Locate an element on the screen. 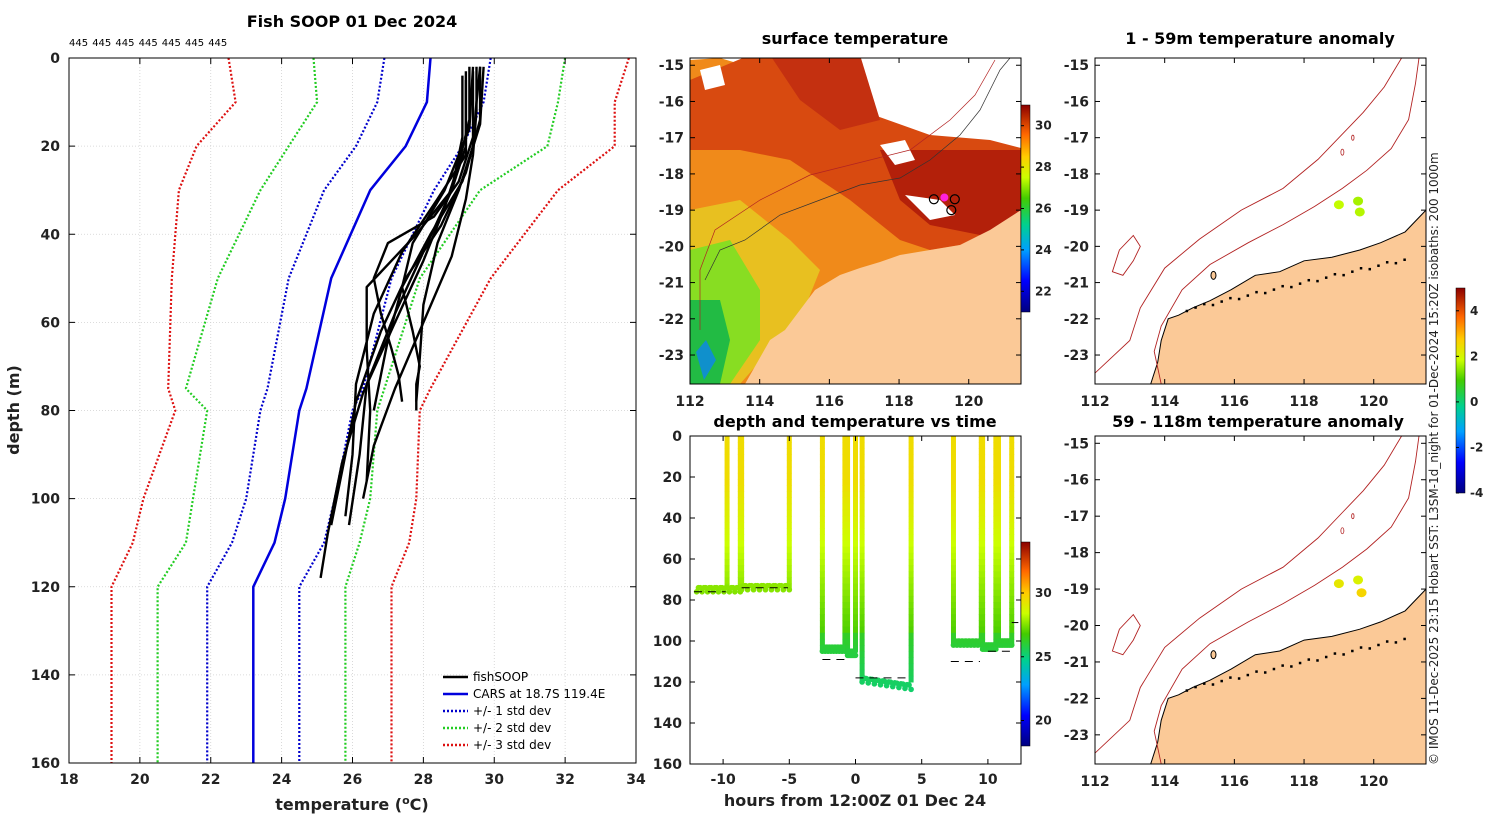  anomaly-shallow-y-ticks: -15 -16 -17 -18 -19 -20 -21 -22 -23 is located at coordinates (1245, 211).